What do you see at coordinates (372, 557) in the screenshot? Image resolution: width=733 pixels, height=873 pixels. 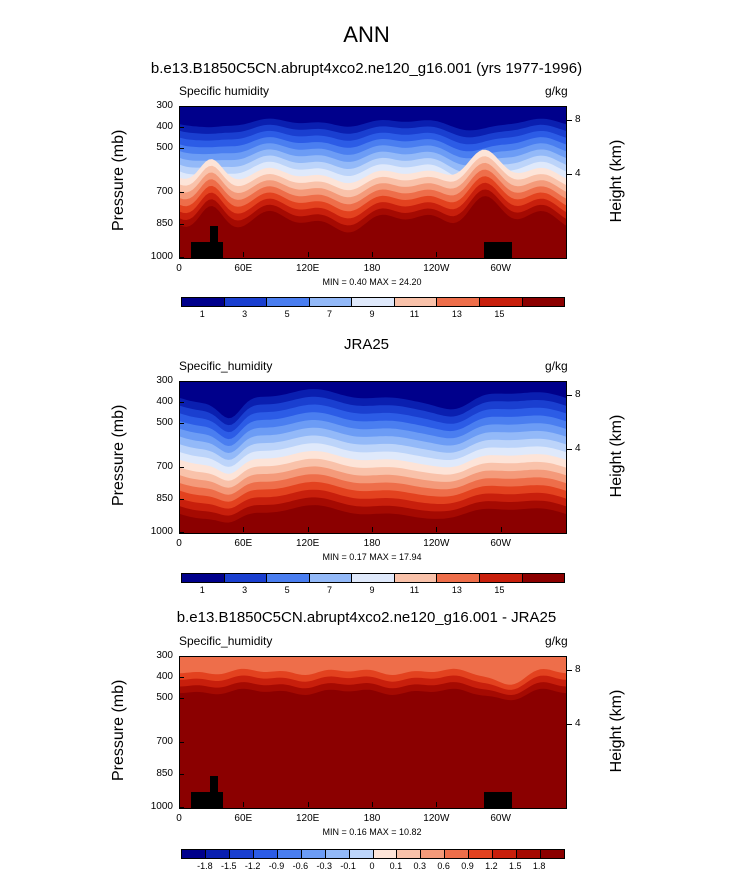 I see `min-max-label: MIN = 0.17 MAX = 17.94` at bounding box center [372, 557].